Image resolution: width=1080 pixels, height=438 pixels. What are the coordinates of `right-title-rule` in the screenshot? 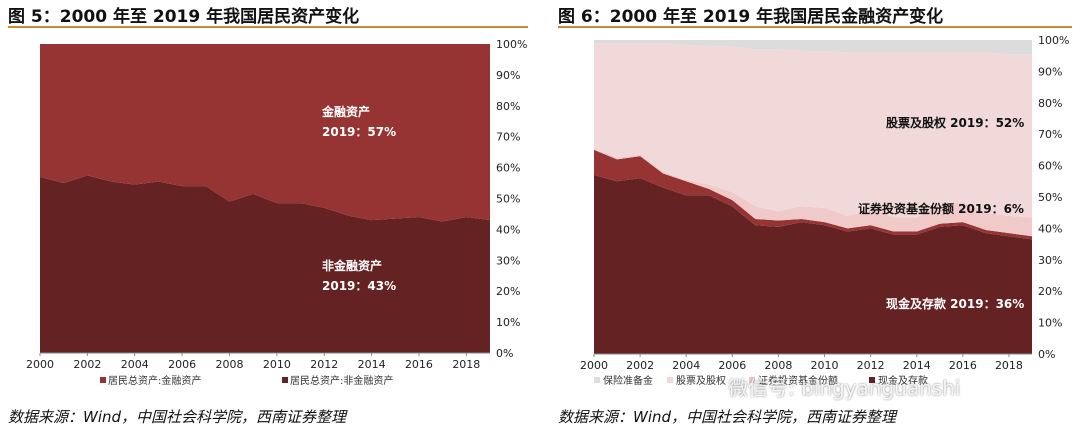 It's located at (815, 27).